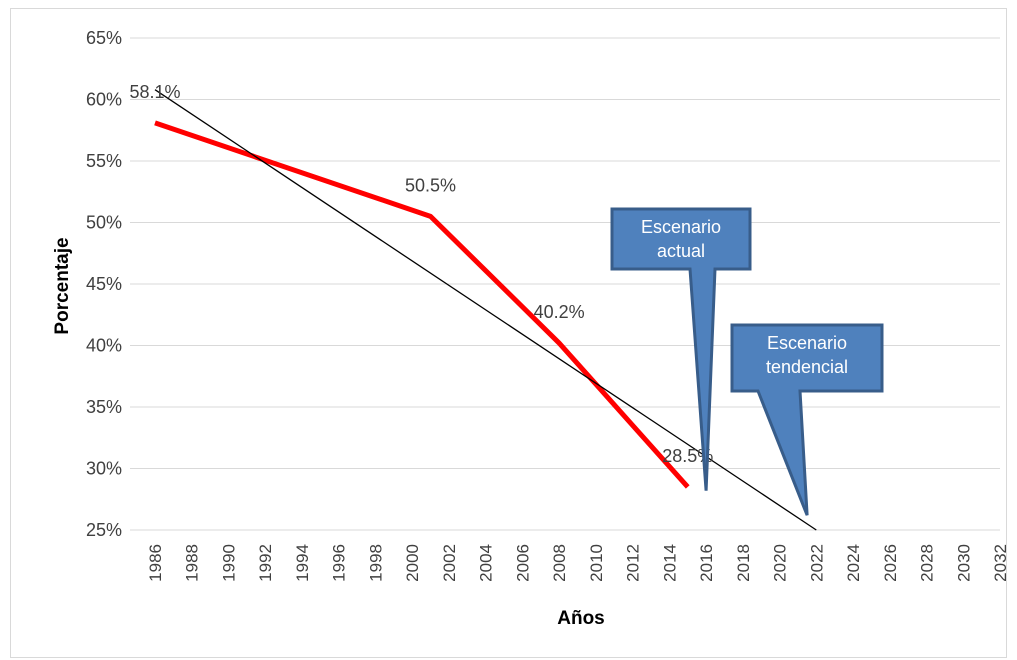 This screenshot has width=1017, height=660. What do you see at coordinates (681, 251) in the screenshot?
I see `callout-label: actual` at bounding box center [681, 251].